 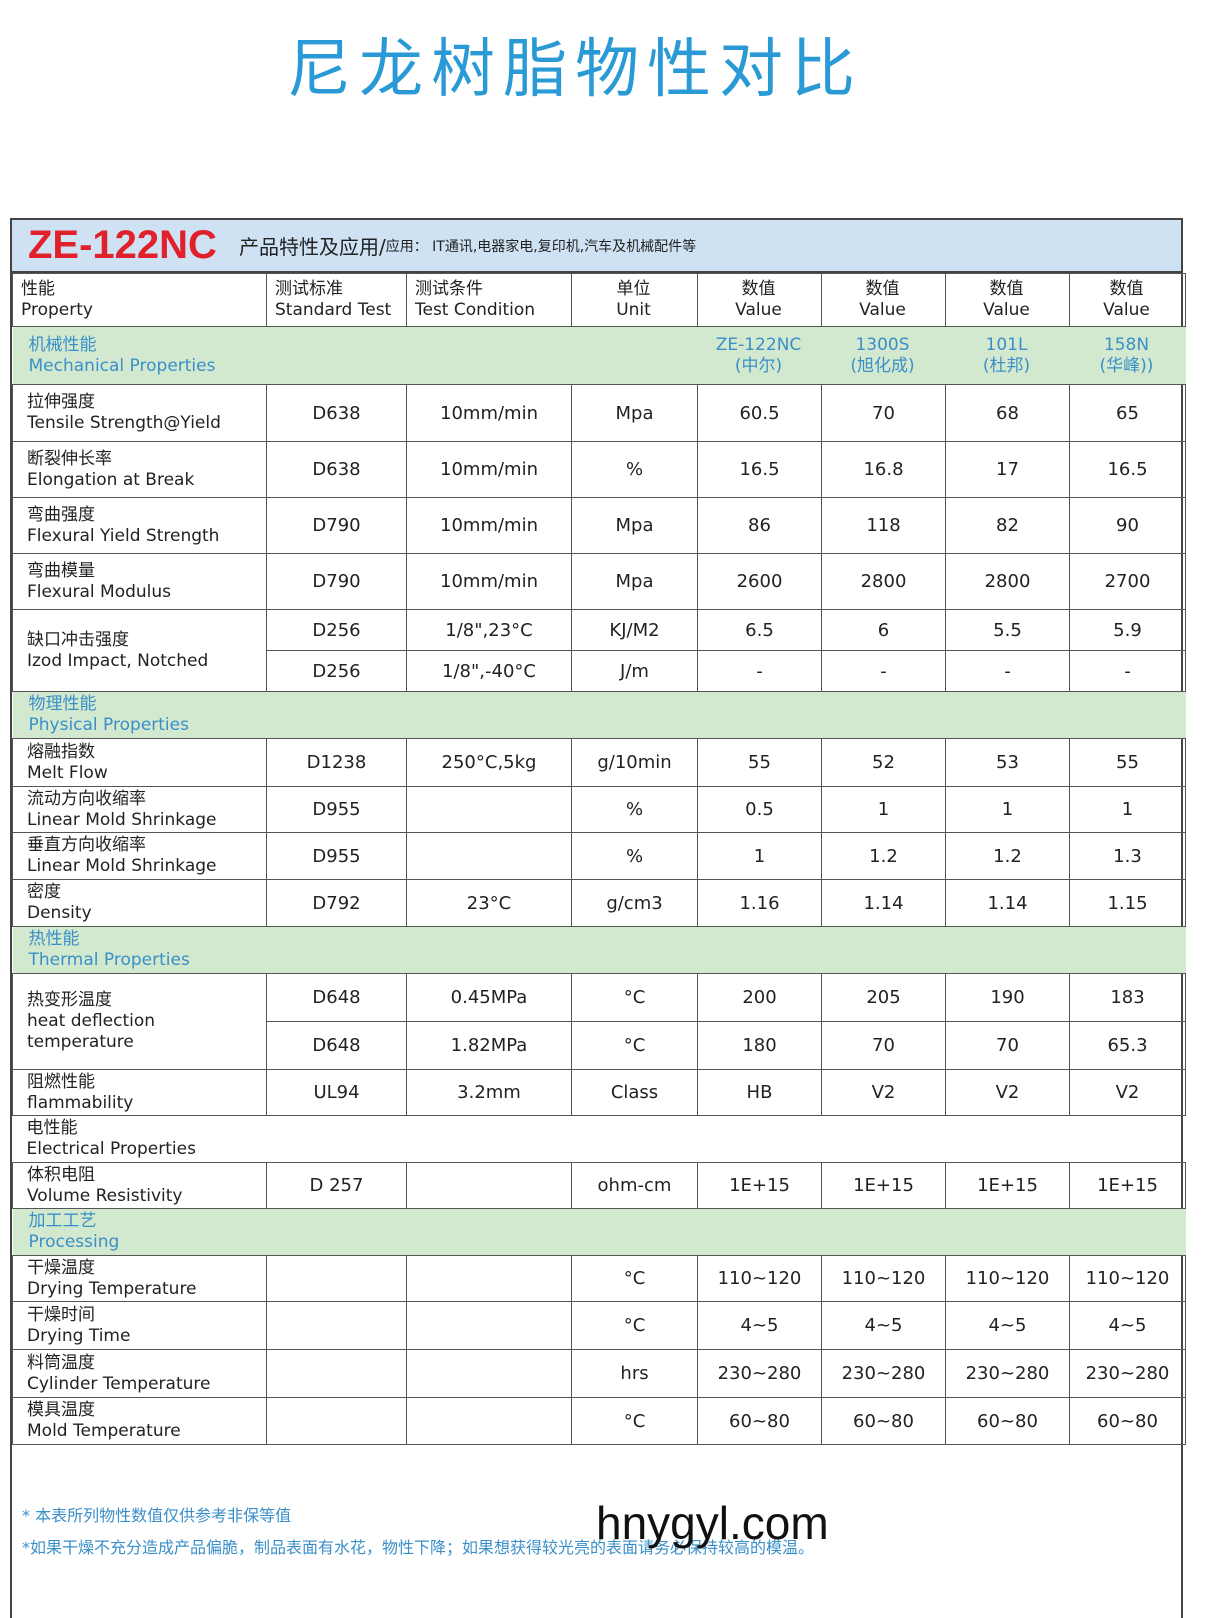 I want to click on unit: Class, so click(x=634, y=1092).